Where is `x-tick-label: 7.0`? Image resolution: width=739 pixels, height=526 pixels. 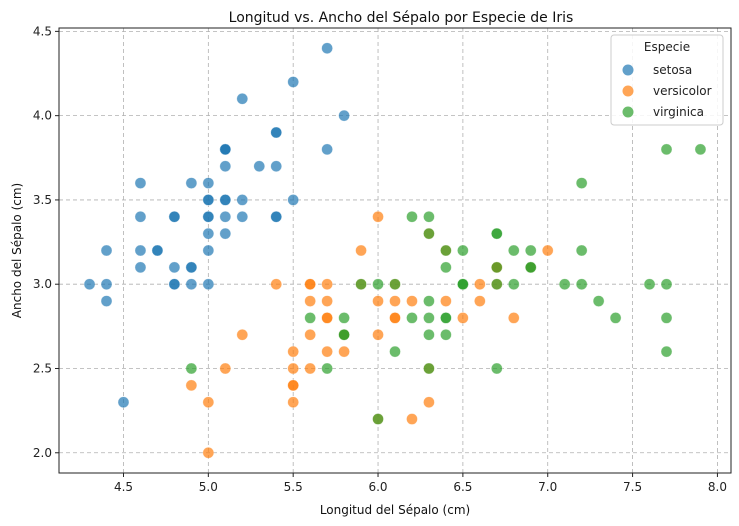
x-tick-label: 7.0 is located at coordinates (547, 487).